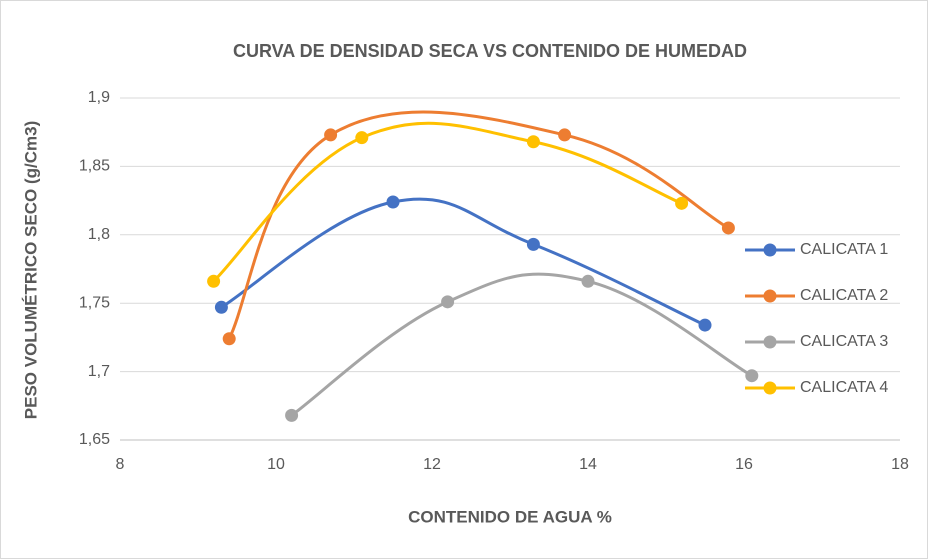 The width and height of the screenshot is (929, 560). I want to click on legend-label: CALICATA 4, so click(844, 387).